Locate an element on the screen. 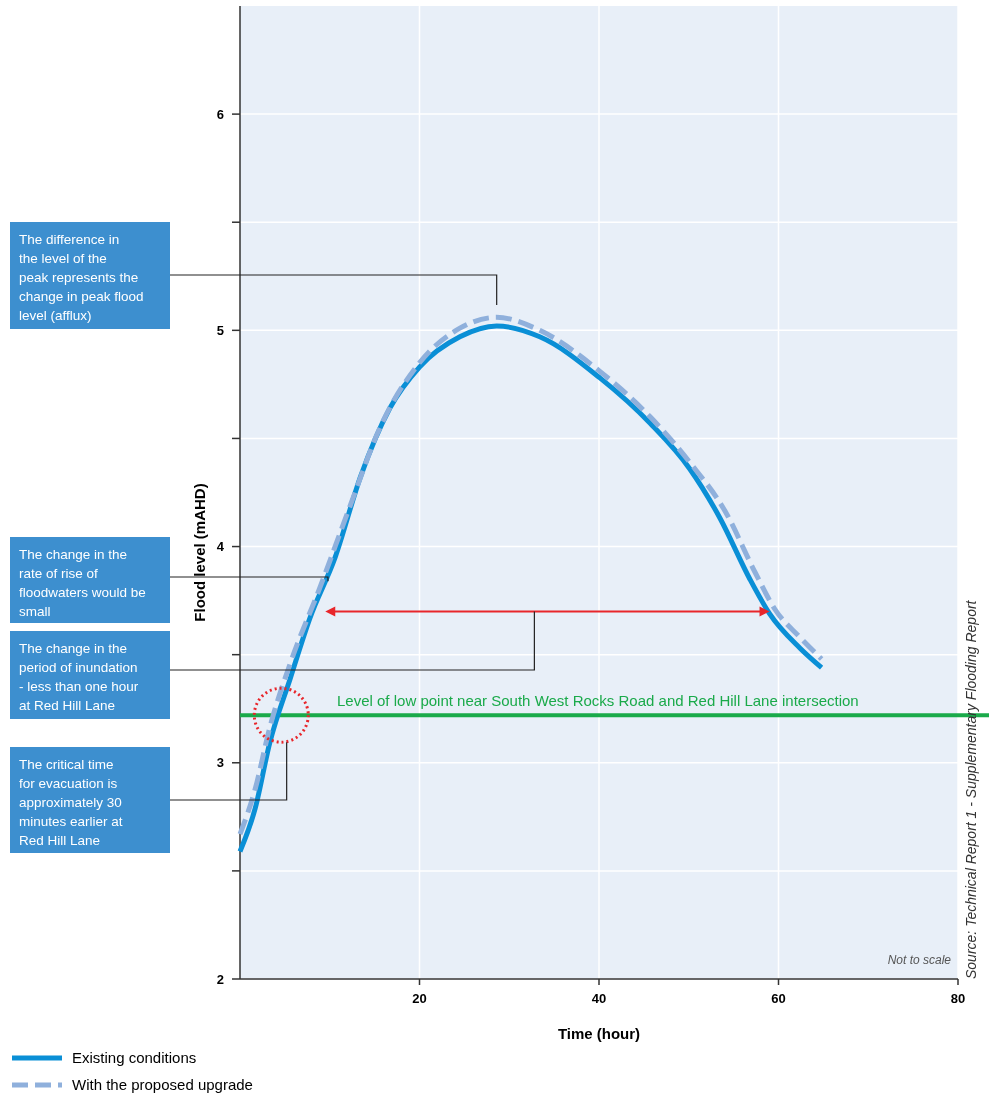 This screenshot has height=1099, width=989. text: The change in the period of inundation - less than one hour at Red Hill Lane is located at coordinates (79, 677).